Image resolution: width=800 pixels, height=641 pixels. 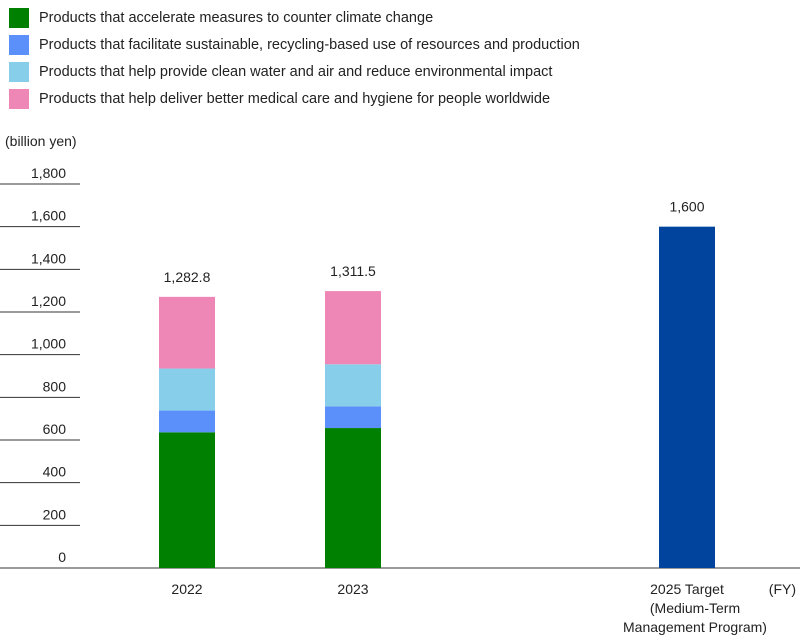 What do you see at coordinates (687, 589) in the screenshot?
I see `x-tick-label-3: 2025 Target` at bounding box center [687, 589].